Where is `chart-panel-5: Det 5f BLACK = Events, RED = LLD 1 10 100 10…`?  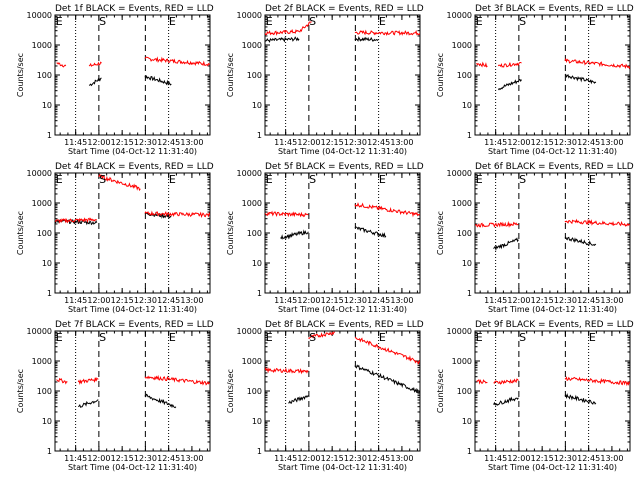
chart-panel-5: Det 5f BLACK = Events, RED = LLD 1 10 100 10… is located at coordinates (325, 238).